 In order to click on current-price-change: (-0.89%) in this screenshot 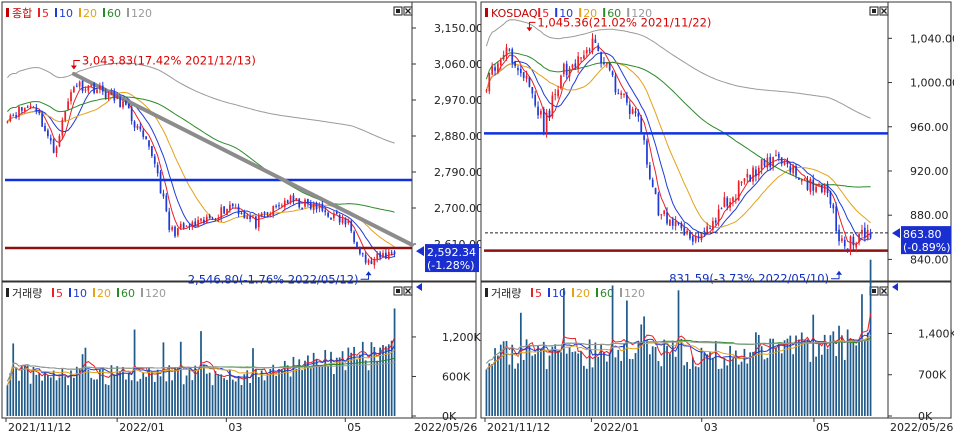, I will do `click(927, 247)`.